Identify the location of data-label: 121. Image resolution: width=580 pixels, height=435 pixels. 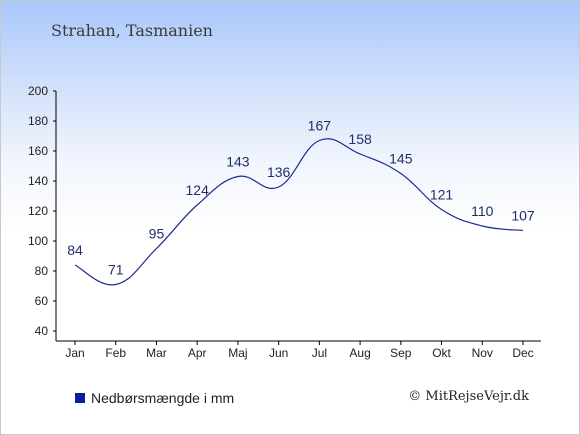
(442, 195).